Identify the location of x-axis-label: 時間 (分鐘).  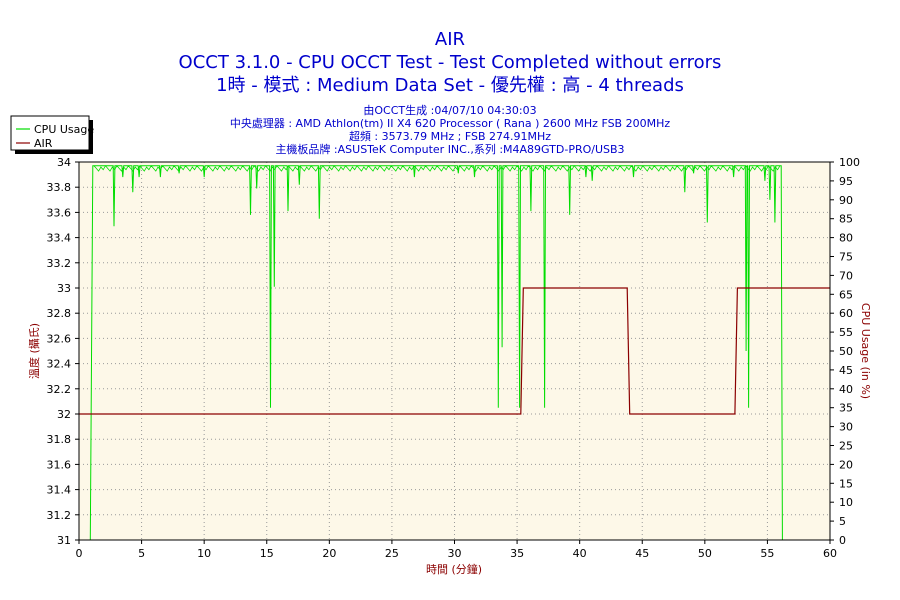
(454, 569).